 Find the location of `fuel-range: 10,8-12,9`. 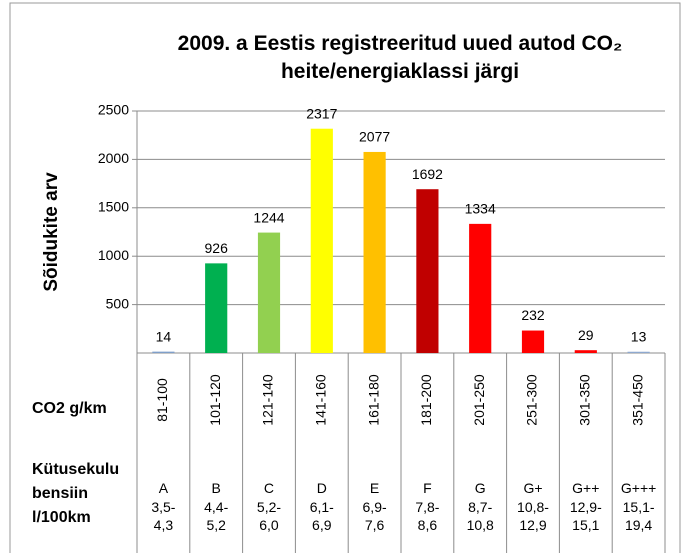

fuel-range: 10,8-12,9 is located at coordinates (533, 516).